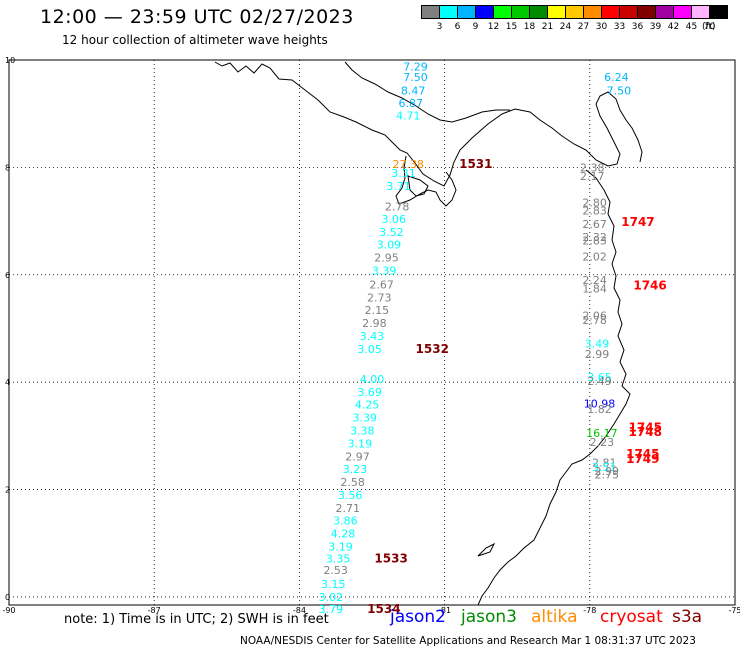  Describe the element at coordinates (637, 27) in the screenshot. I see `scale-label: 36` at that location.